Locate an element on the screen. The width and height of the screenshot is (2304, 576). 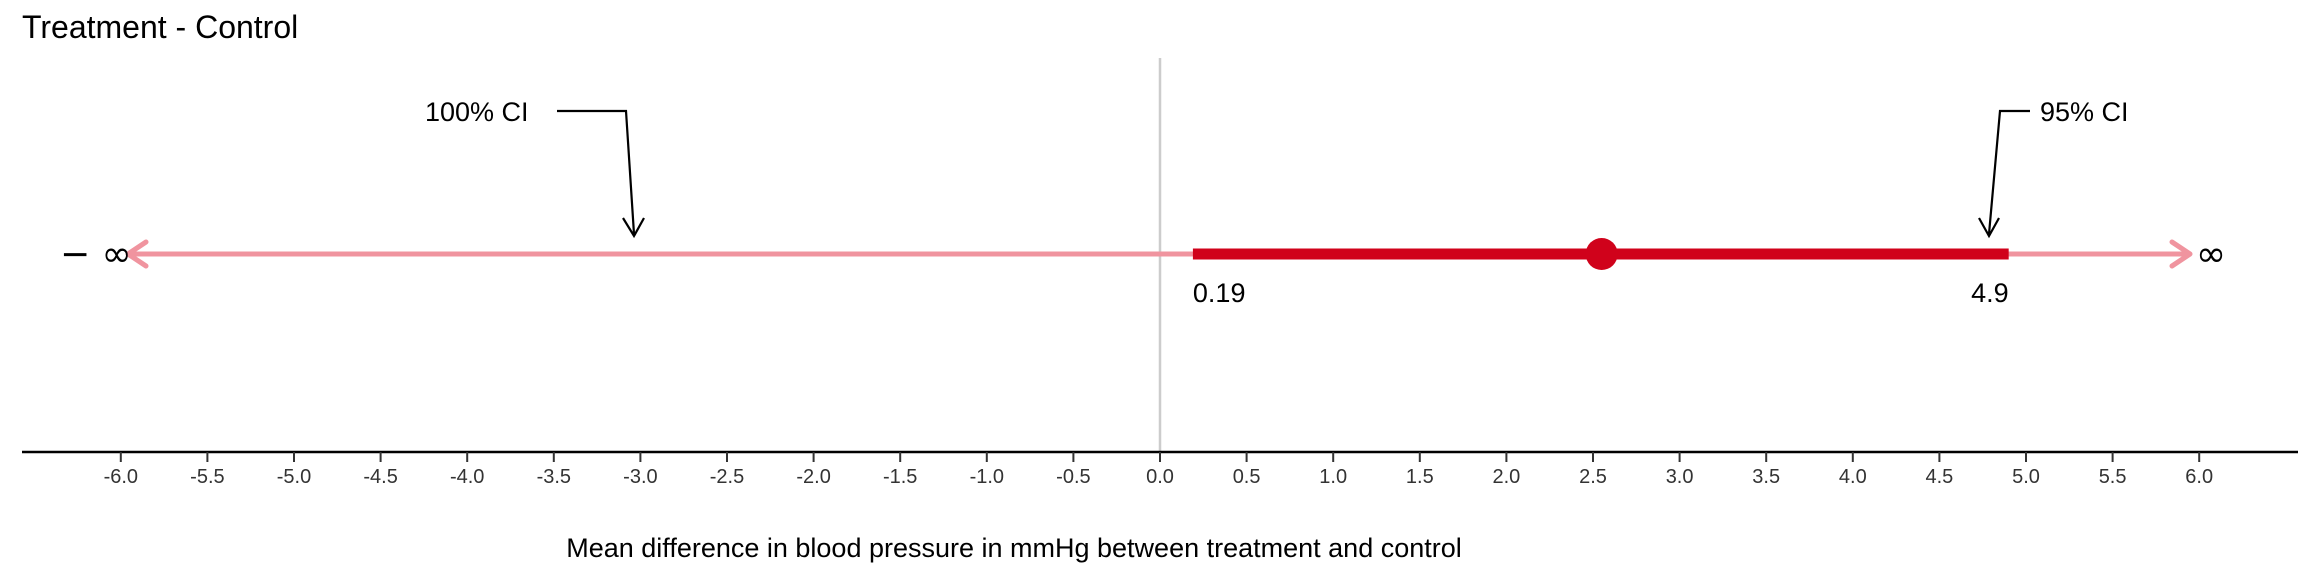
x-tick-label: 0.5 is located at coordinates (1247, 477).